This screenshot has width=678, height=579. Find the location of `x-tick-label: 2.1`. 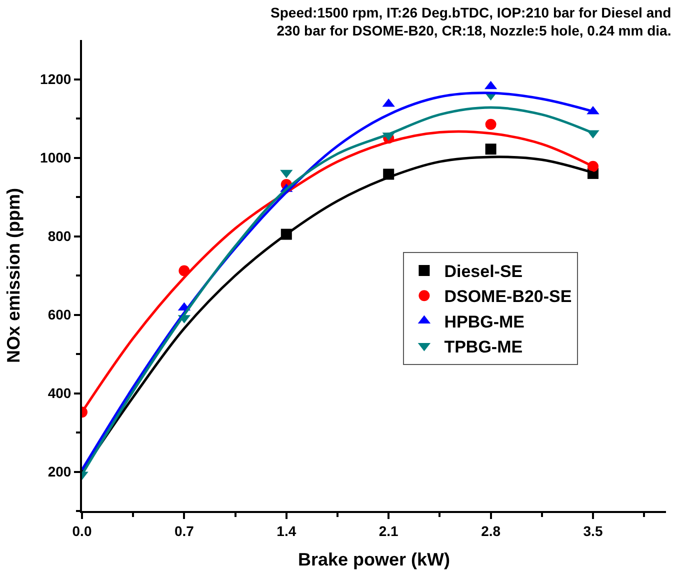

x-tick-label: 2.1 is located at coordinates (388, 530).